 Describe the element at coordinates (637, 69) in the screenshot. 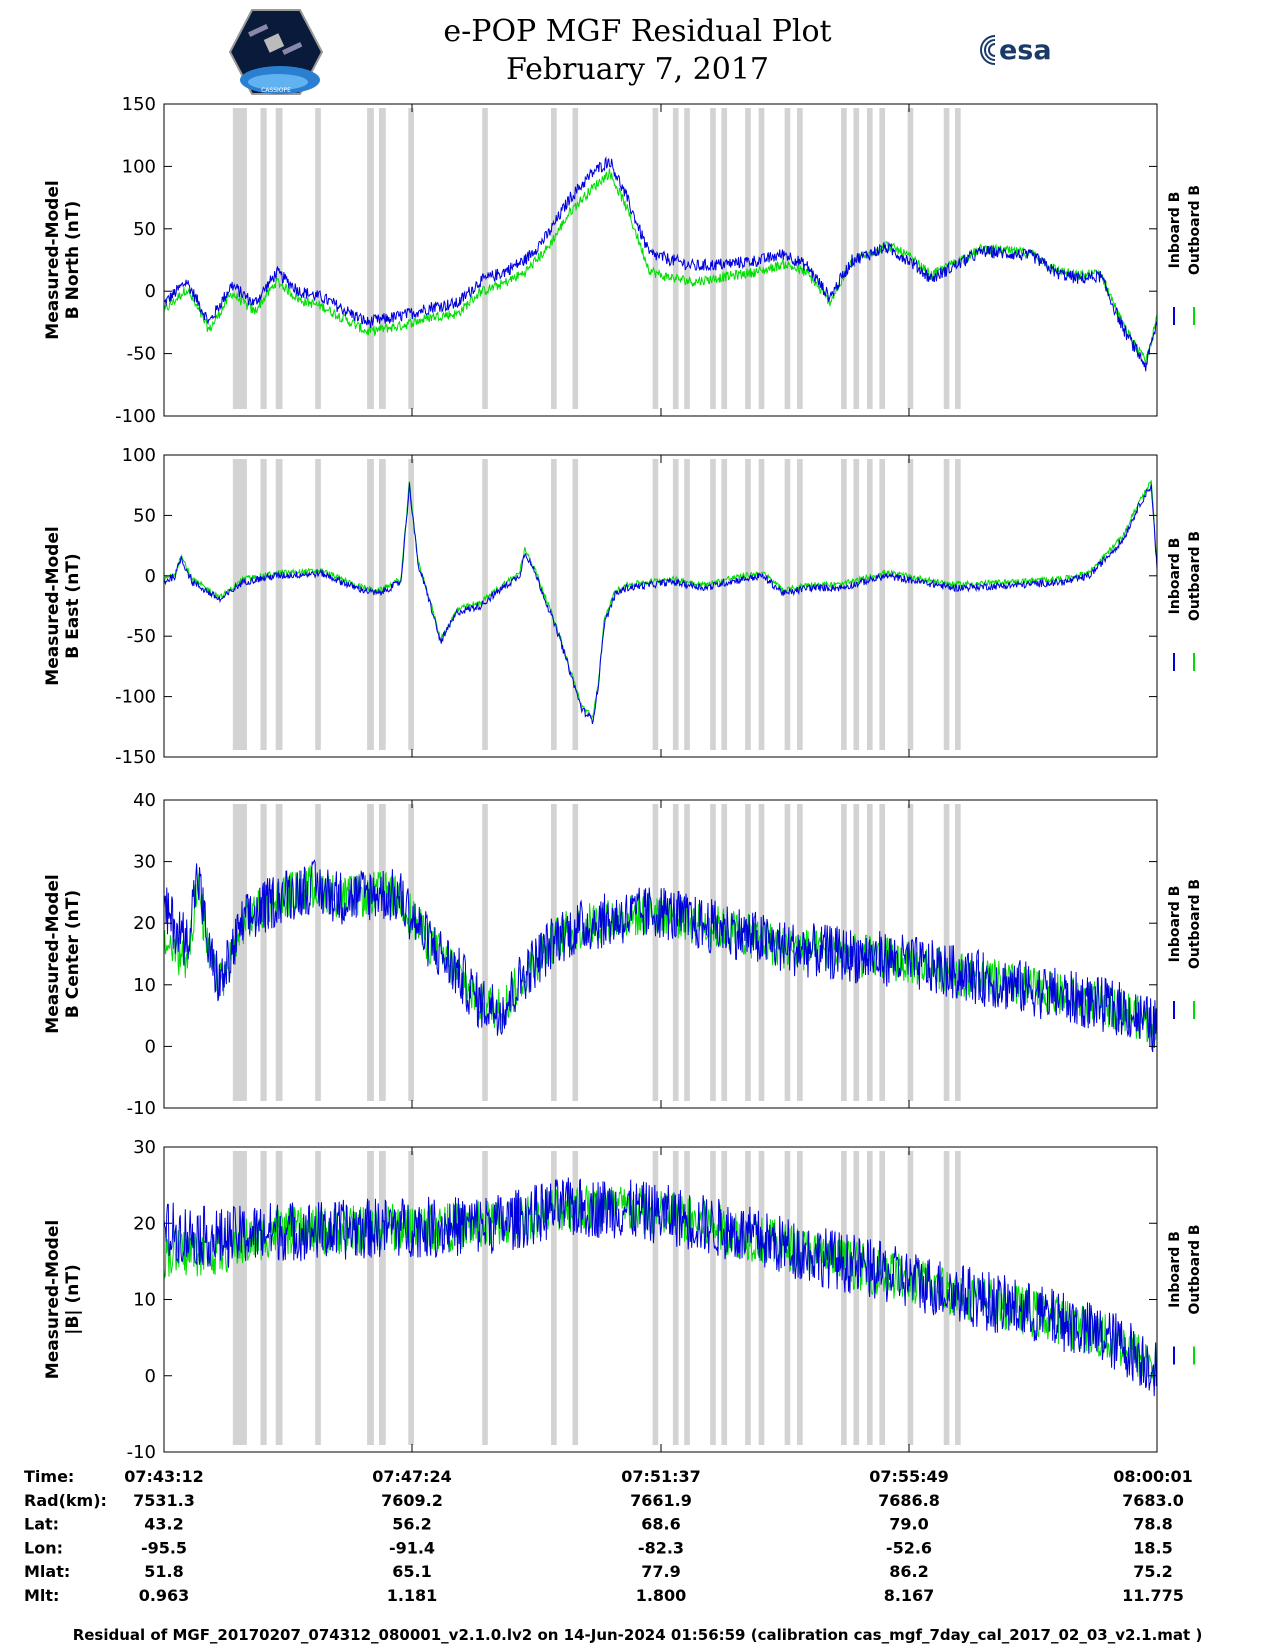

I see `plot-subtitle: February 7, 2017` at that location.